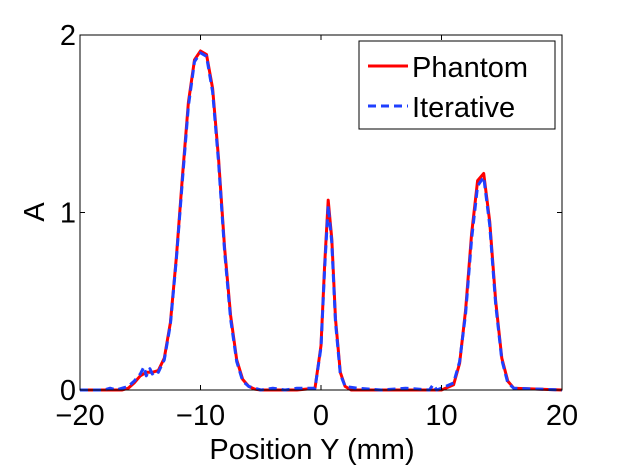 The width and height of the screenshot is (622, 468). What do you see at coordinates (463, 108) in the screenshot?
I see `legend-label-iterative: Iterative` at bounding box center [463, 108].